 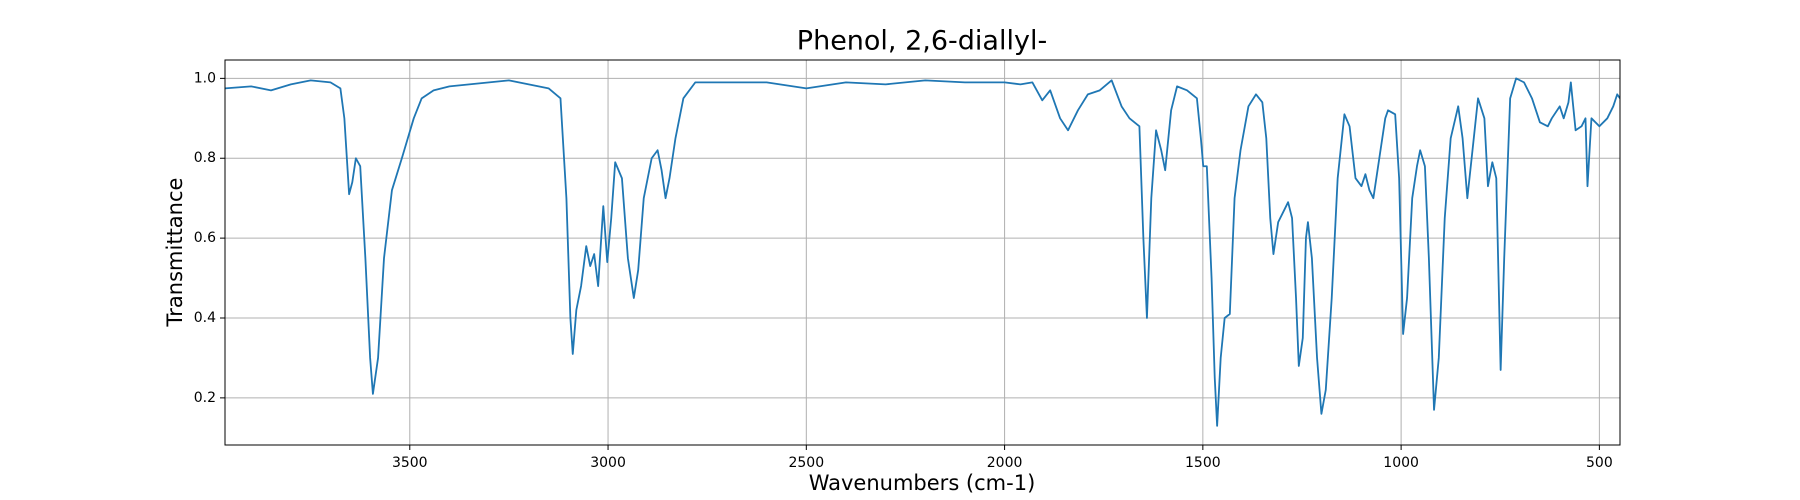 What do you see at coordinates (922, 41) in the screenshot?
I see `chart-title: Phenol, 2,6-diallyl-` at bounding box center [922, 41].